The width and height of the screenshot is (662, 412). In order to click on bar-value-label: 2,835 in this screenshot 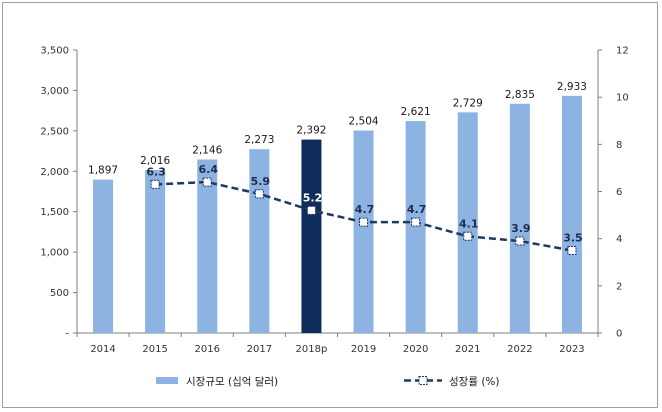, I will do `click(520, 95)`.